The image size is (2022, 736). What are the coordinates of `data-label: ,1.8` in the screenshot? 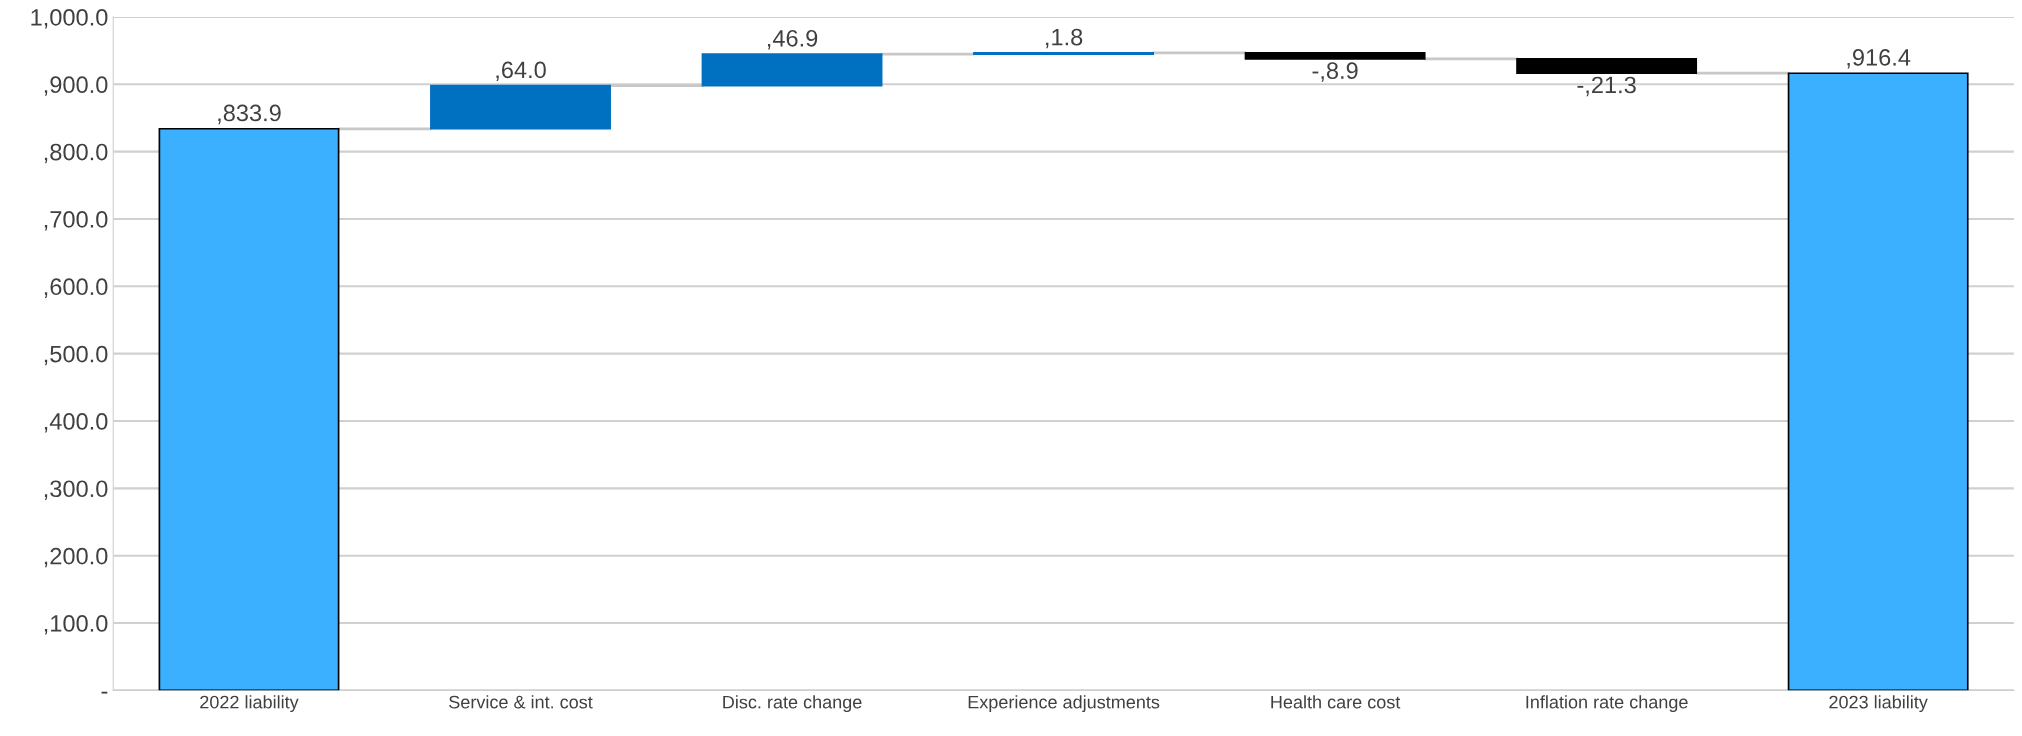 It's located at (1064, 38).